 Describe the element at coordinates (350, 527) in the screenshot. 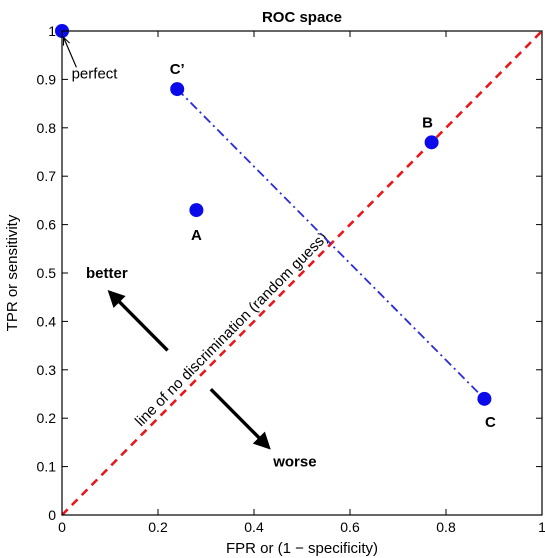

I see `x-tick-label: 0.6` at that location.